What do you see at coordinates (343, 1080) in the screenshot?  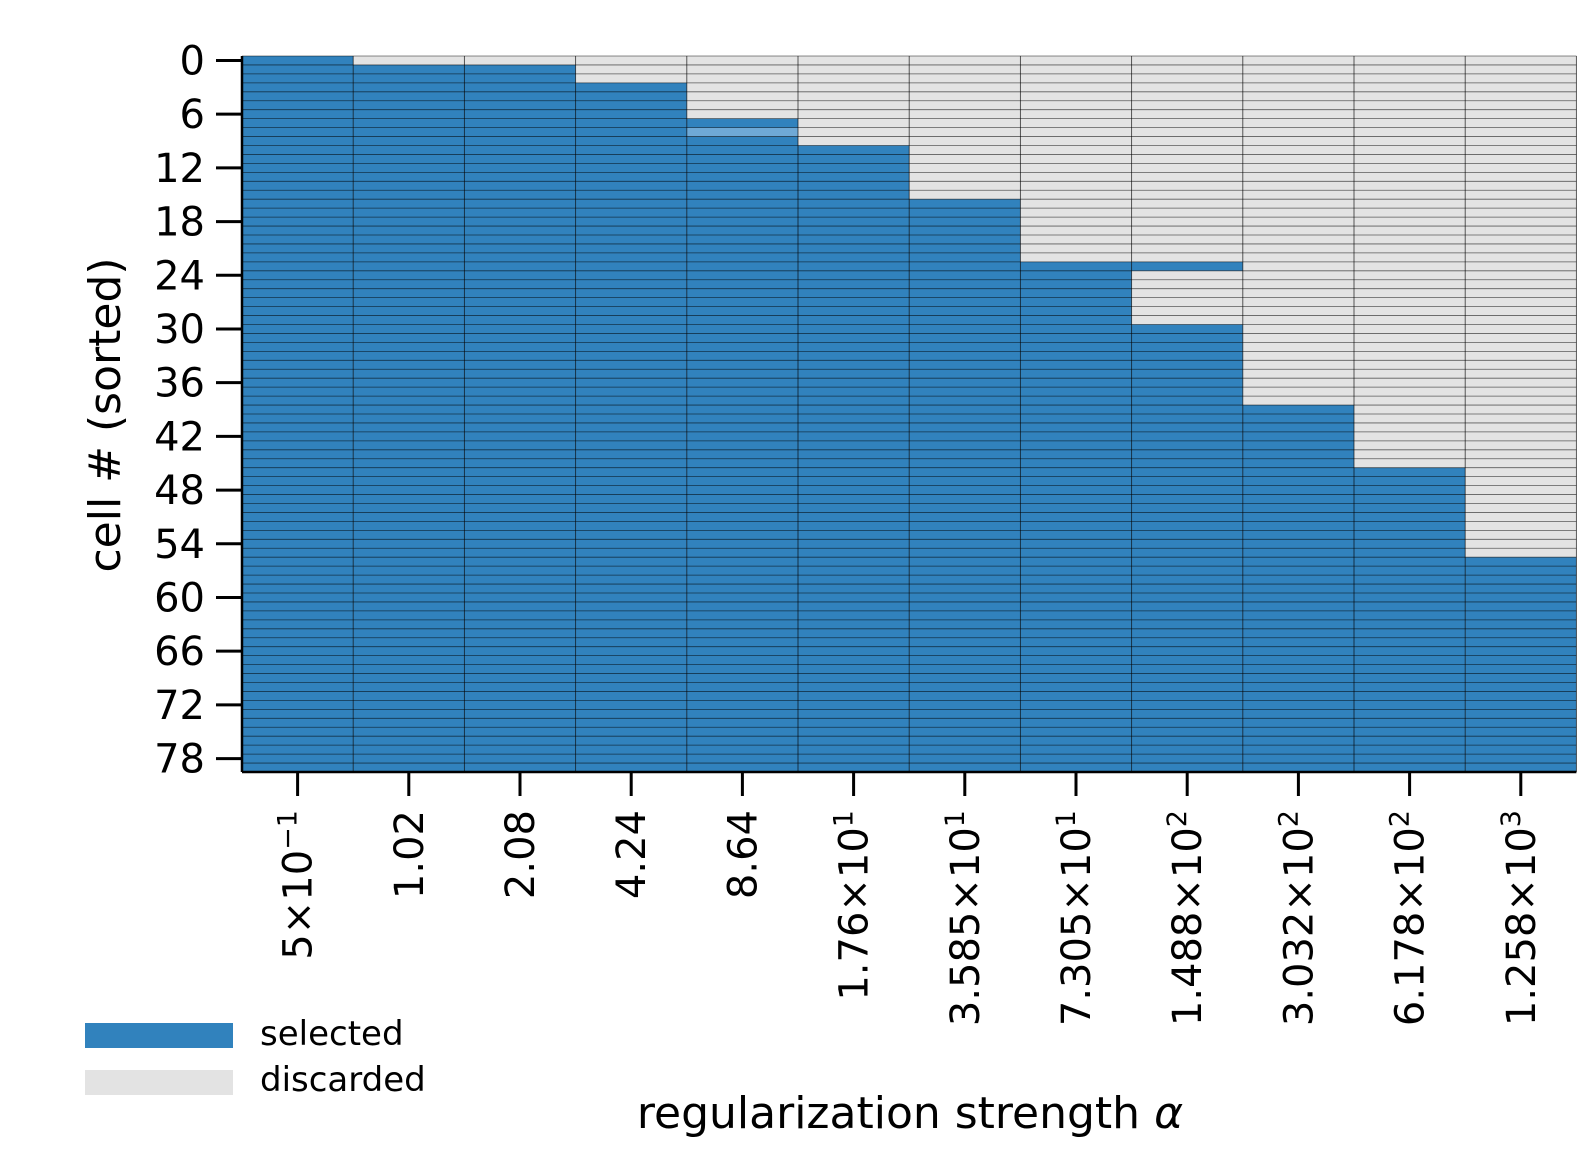 I see `legend-label-discarded: discarded` at bounding box center [343, 1080].